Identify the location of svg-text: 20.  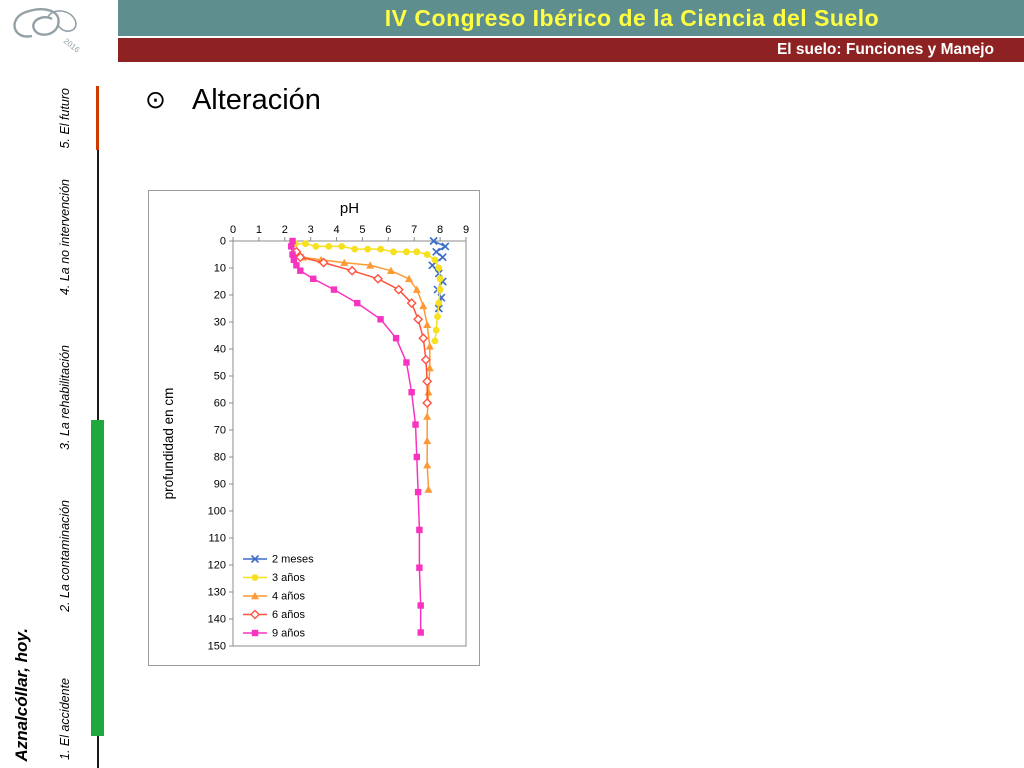
(220, 296).